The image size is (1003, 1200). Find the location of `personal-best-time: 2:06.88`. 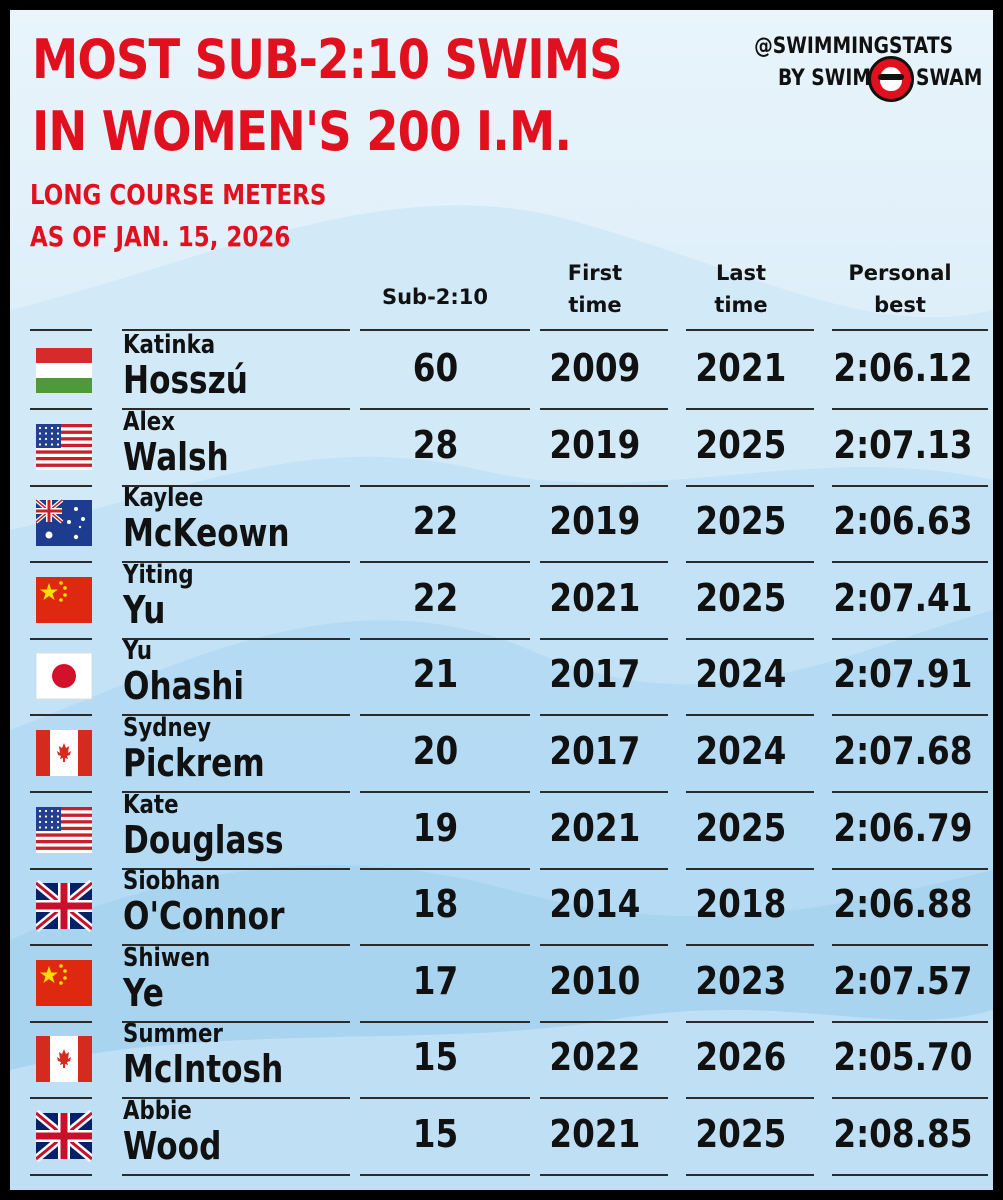

personal-best-time: 2:06.88 is located at coordinates (903, 904).